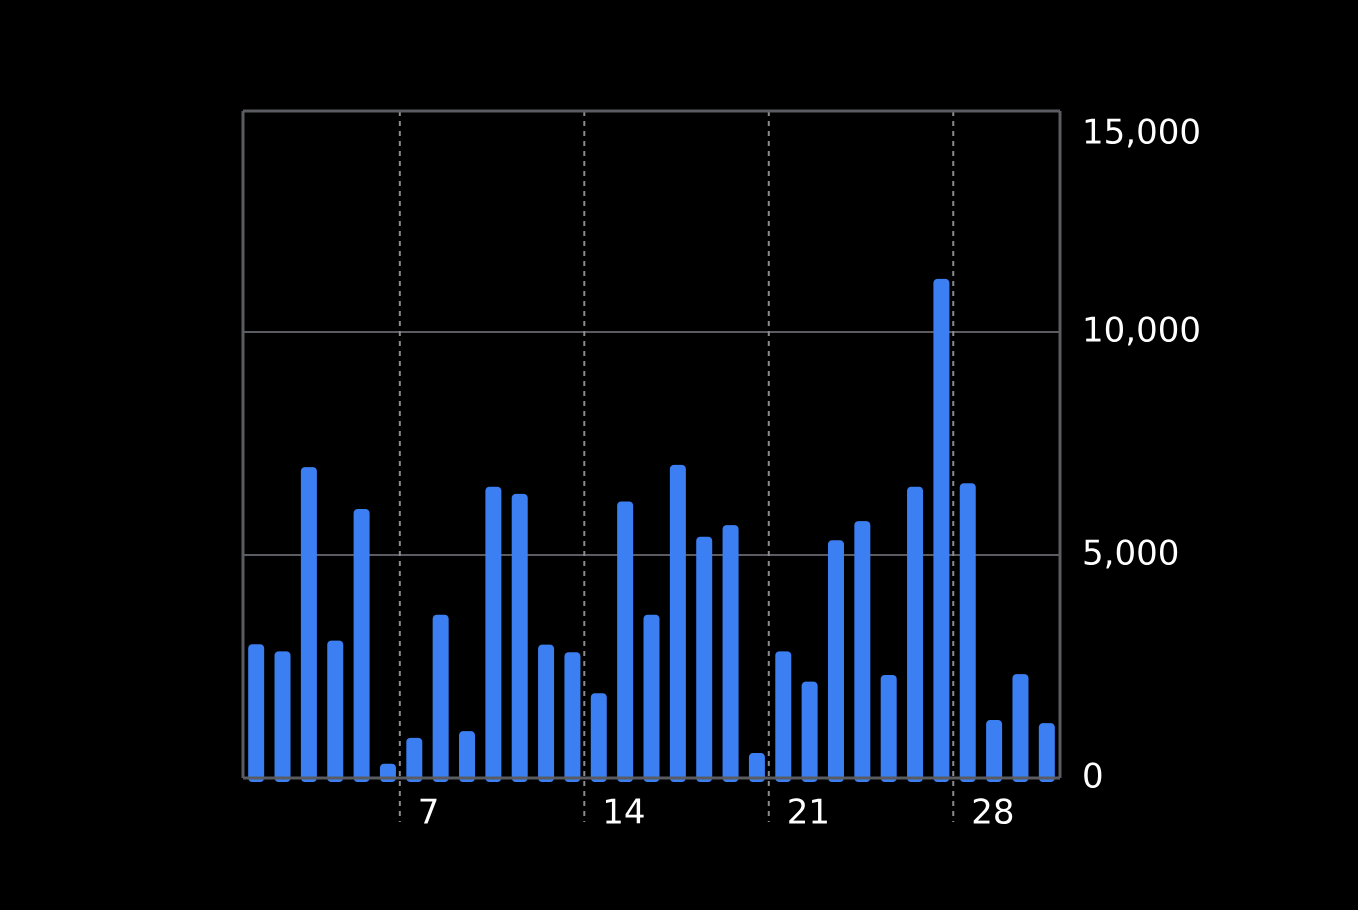  Describe the element at coordinates (992, 813) in the screenshot. I see `x-tick-label-28: 28` at that location.